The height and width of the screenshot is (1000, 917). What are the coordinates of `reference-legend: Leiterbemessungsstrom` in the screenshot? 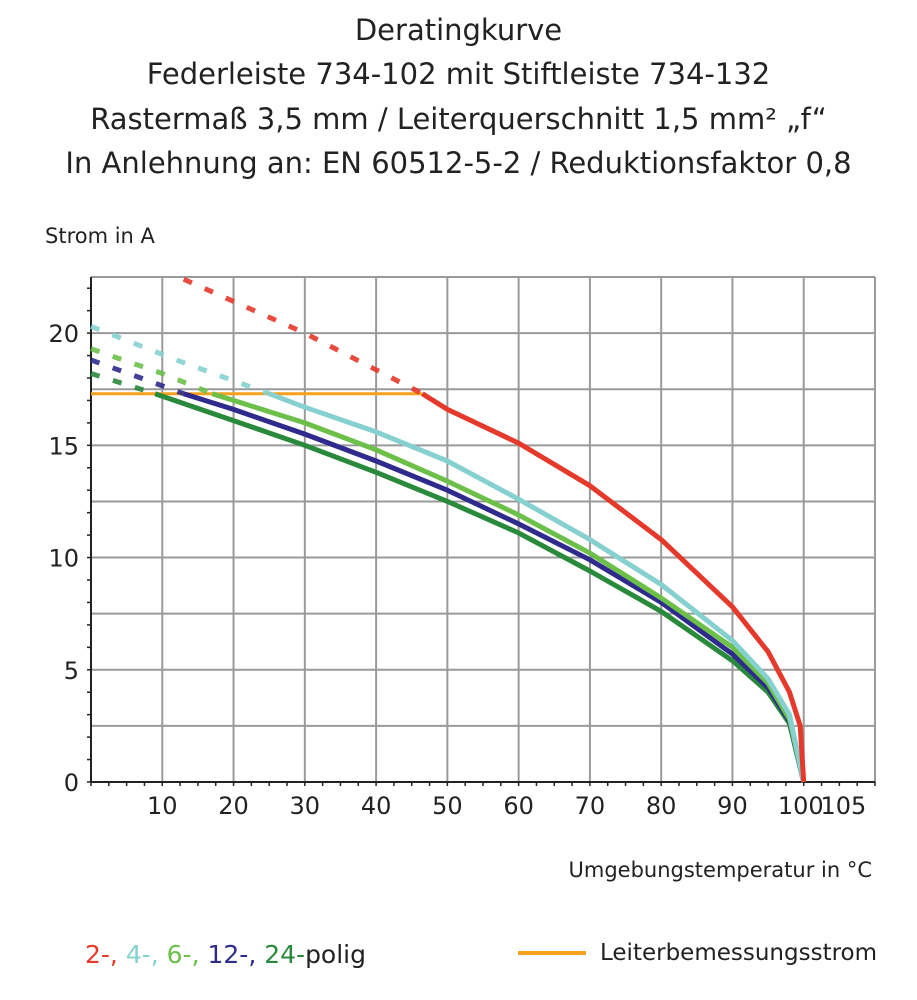 It's located at (697, 953).